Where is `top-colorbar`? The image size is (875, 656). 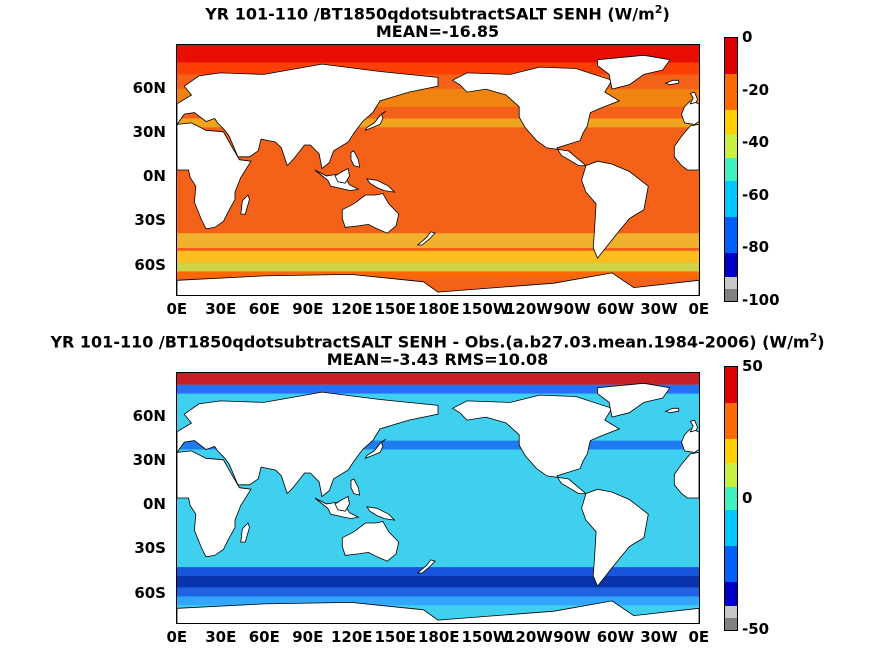
top-colorbar is located at coordinates (731, 169).